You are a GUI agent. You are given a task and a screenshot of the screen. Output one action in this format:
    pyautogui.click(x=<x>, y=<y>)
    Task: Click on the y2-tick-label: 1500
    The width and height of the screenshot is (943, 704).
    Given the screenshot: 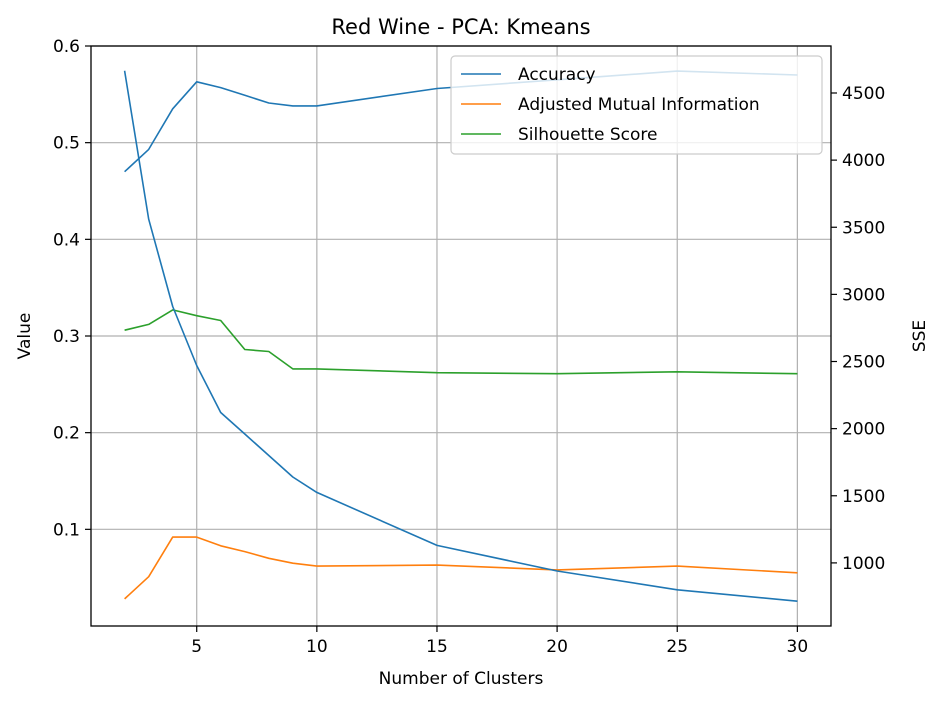 What is the action you would take?
    pyautogui.click(x=863, y=497)
    